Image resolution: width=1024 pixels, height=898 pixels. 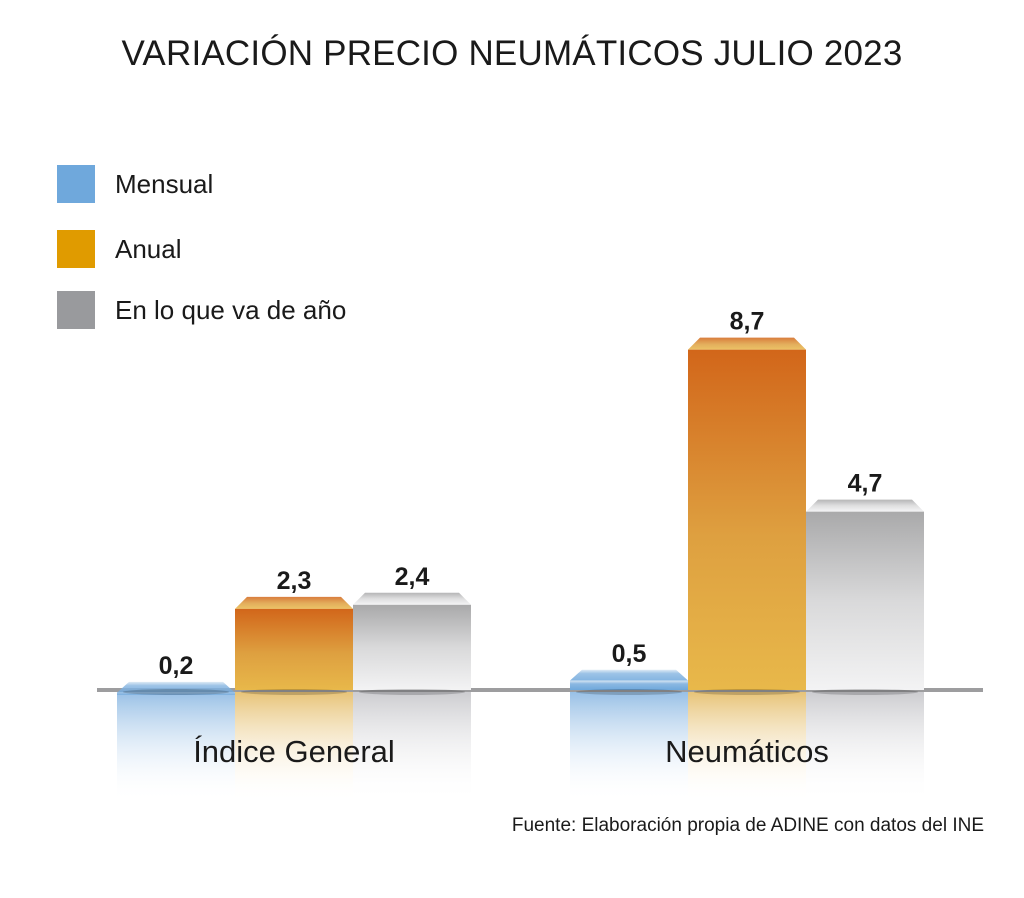 What do you see at coordinates (747, 751) in the screenshot?
I see `category-label-neumaticos: Neumáticos` at bounding box center [747, 751].